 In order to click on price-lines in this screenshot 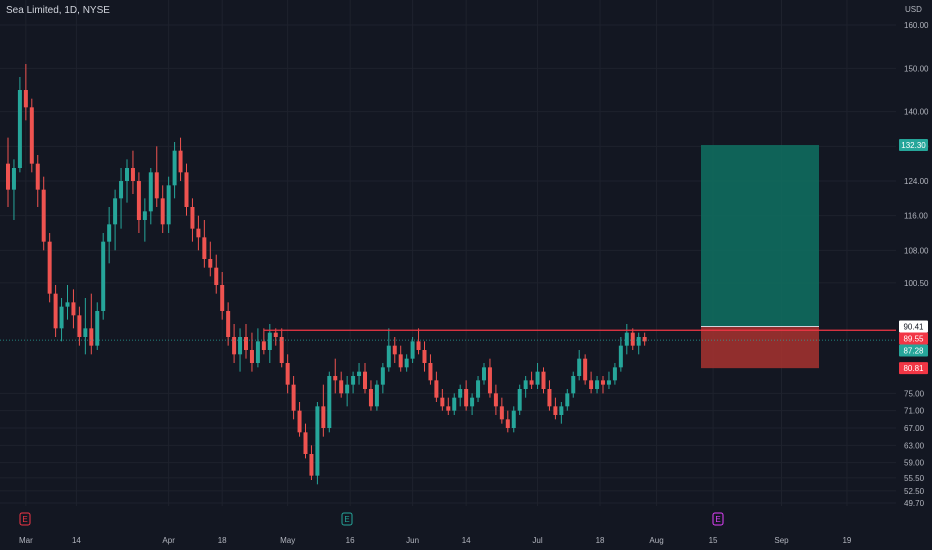, I will do `click(448, 335)`.